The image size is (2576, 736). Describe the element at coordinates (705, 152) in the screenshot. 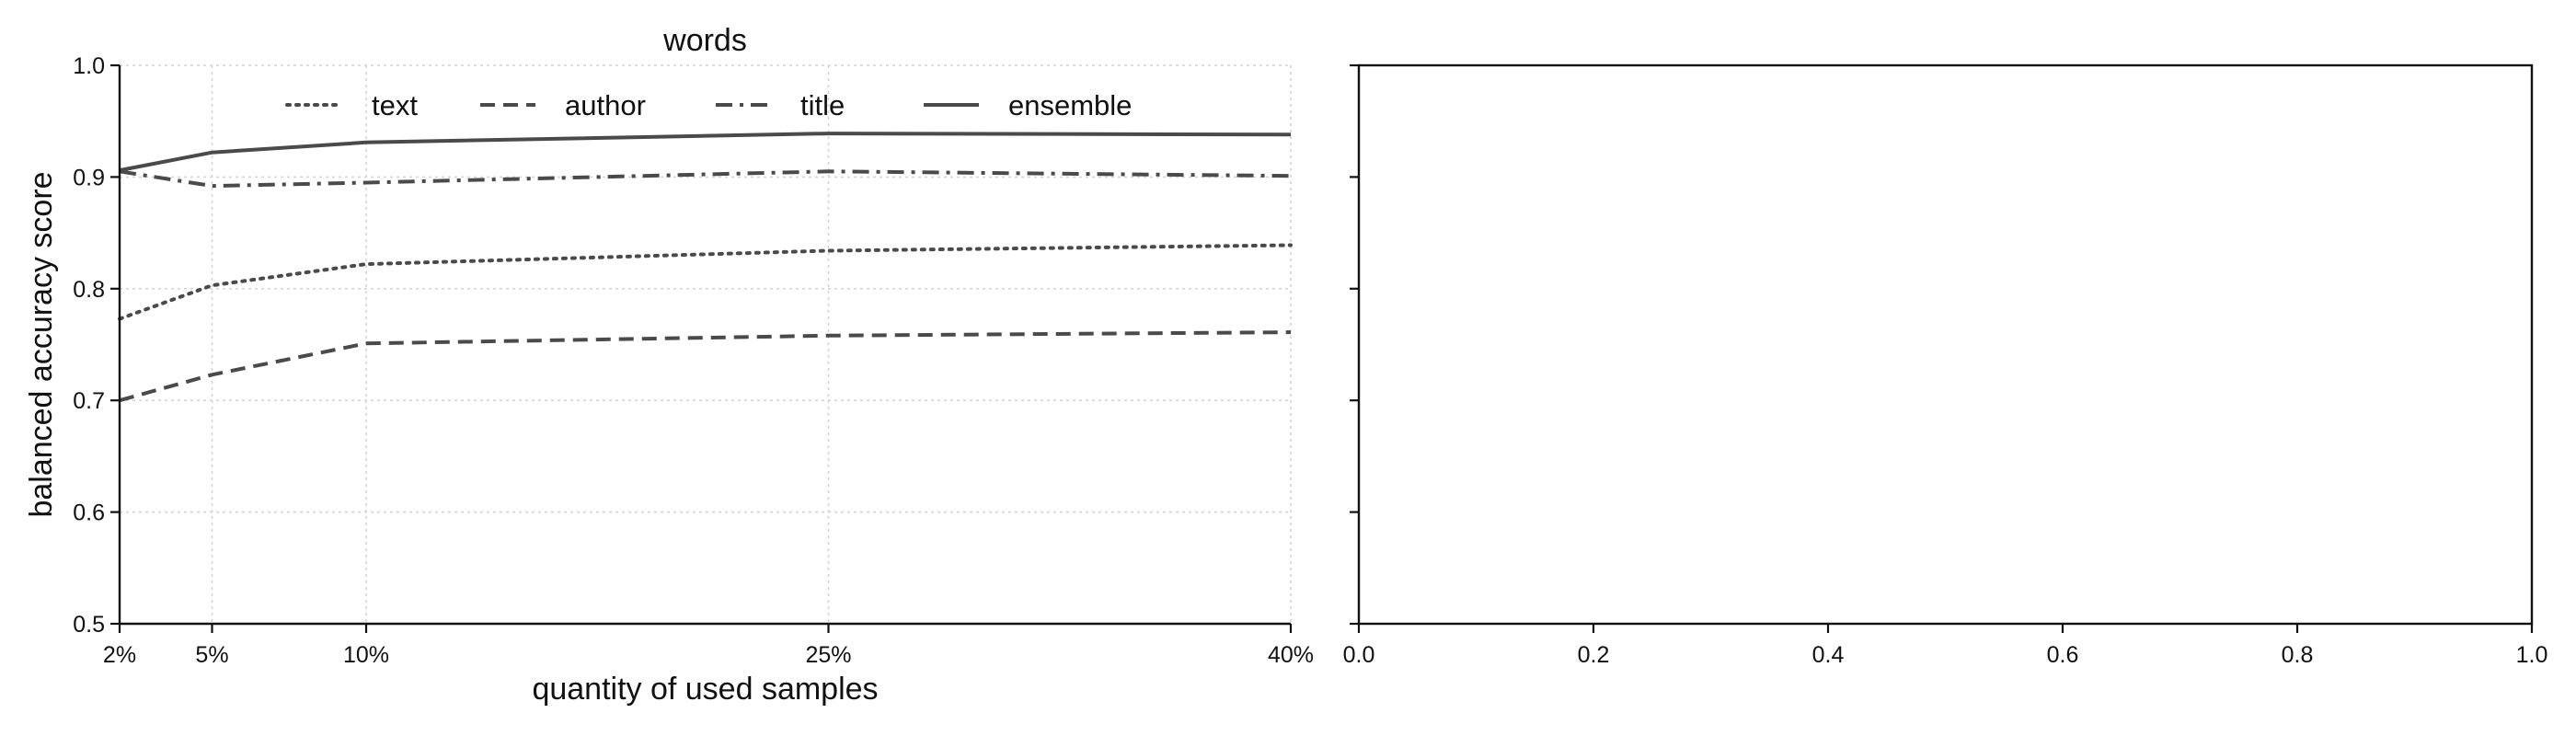

I see `series-line-ensemble` at that location.